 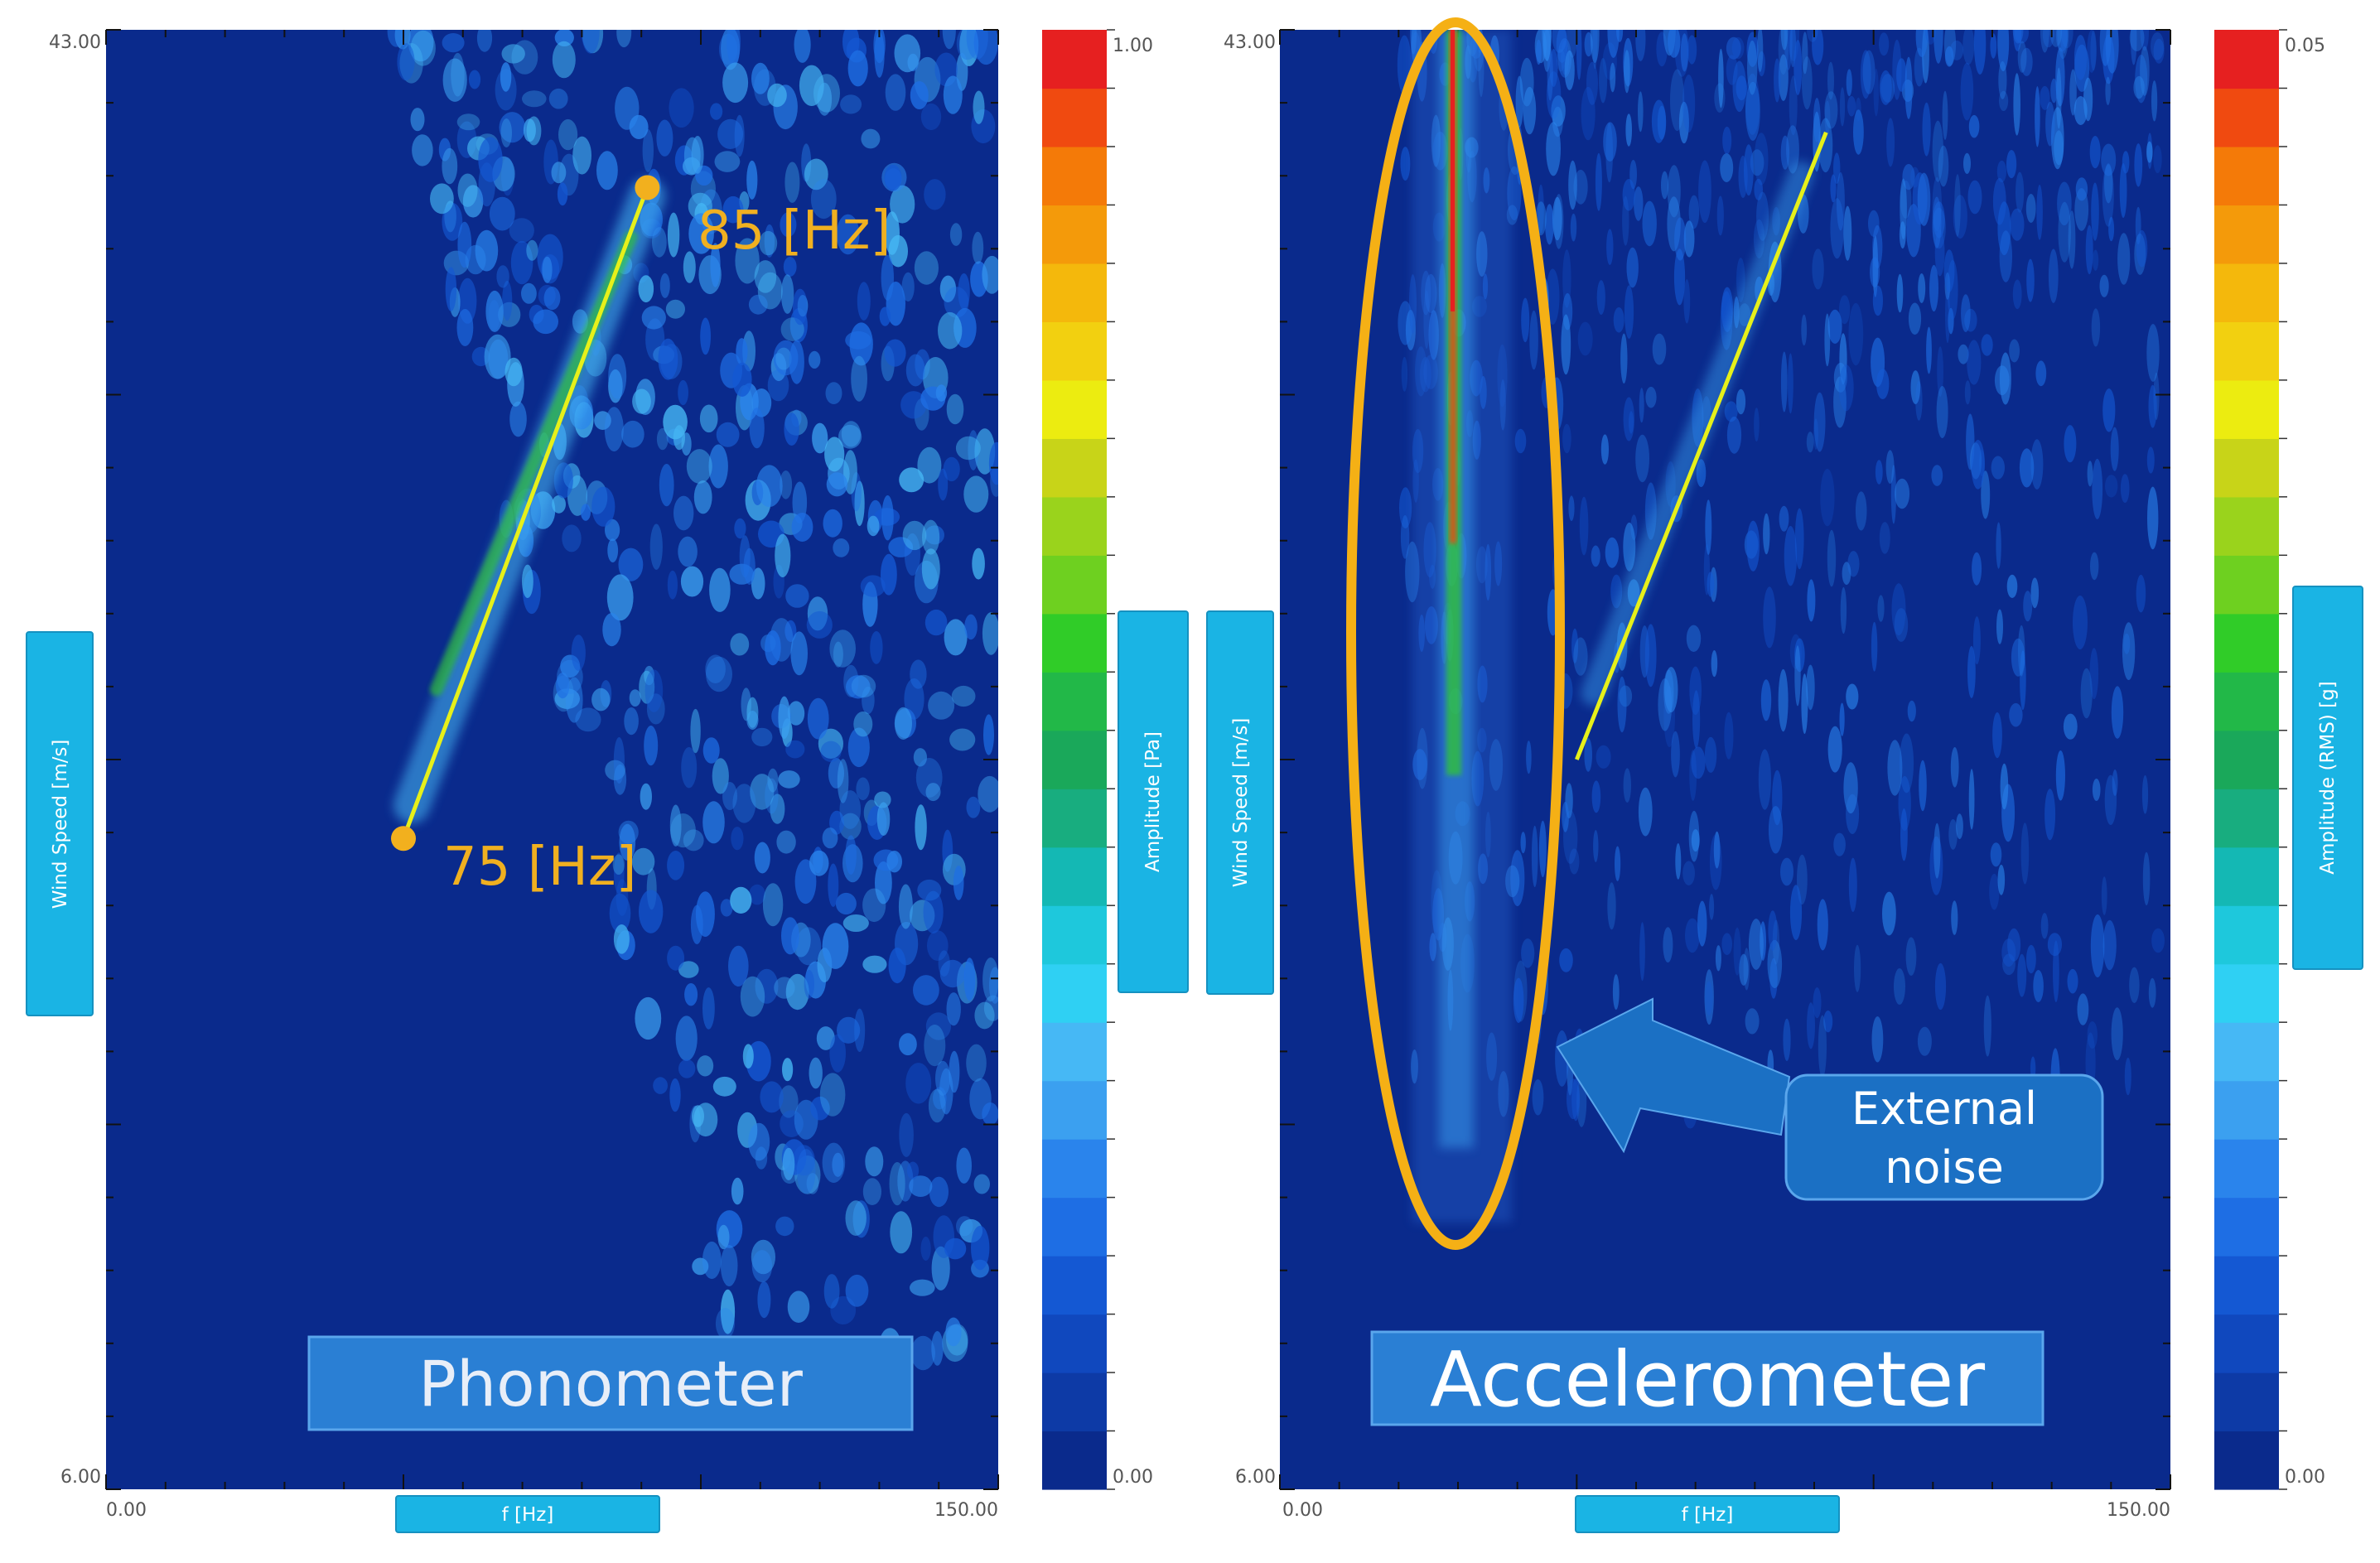 I want to click on y-axis-label: Wind Speed [m/s], so click(x=60, y=823).